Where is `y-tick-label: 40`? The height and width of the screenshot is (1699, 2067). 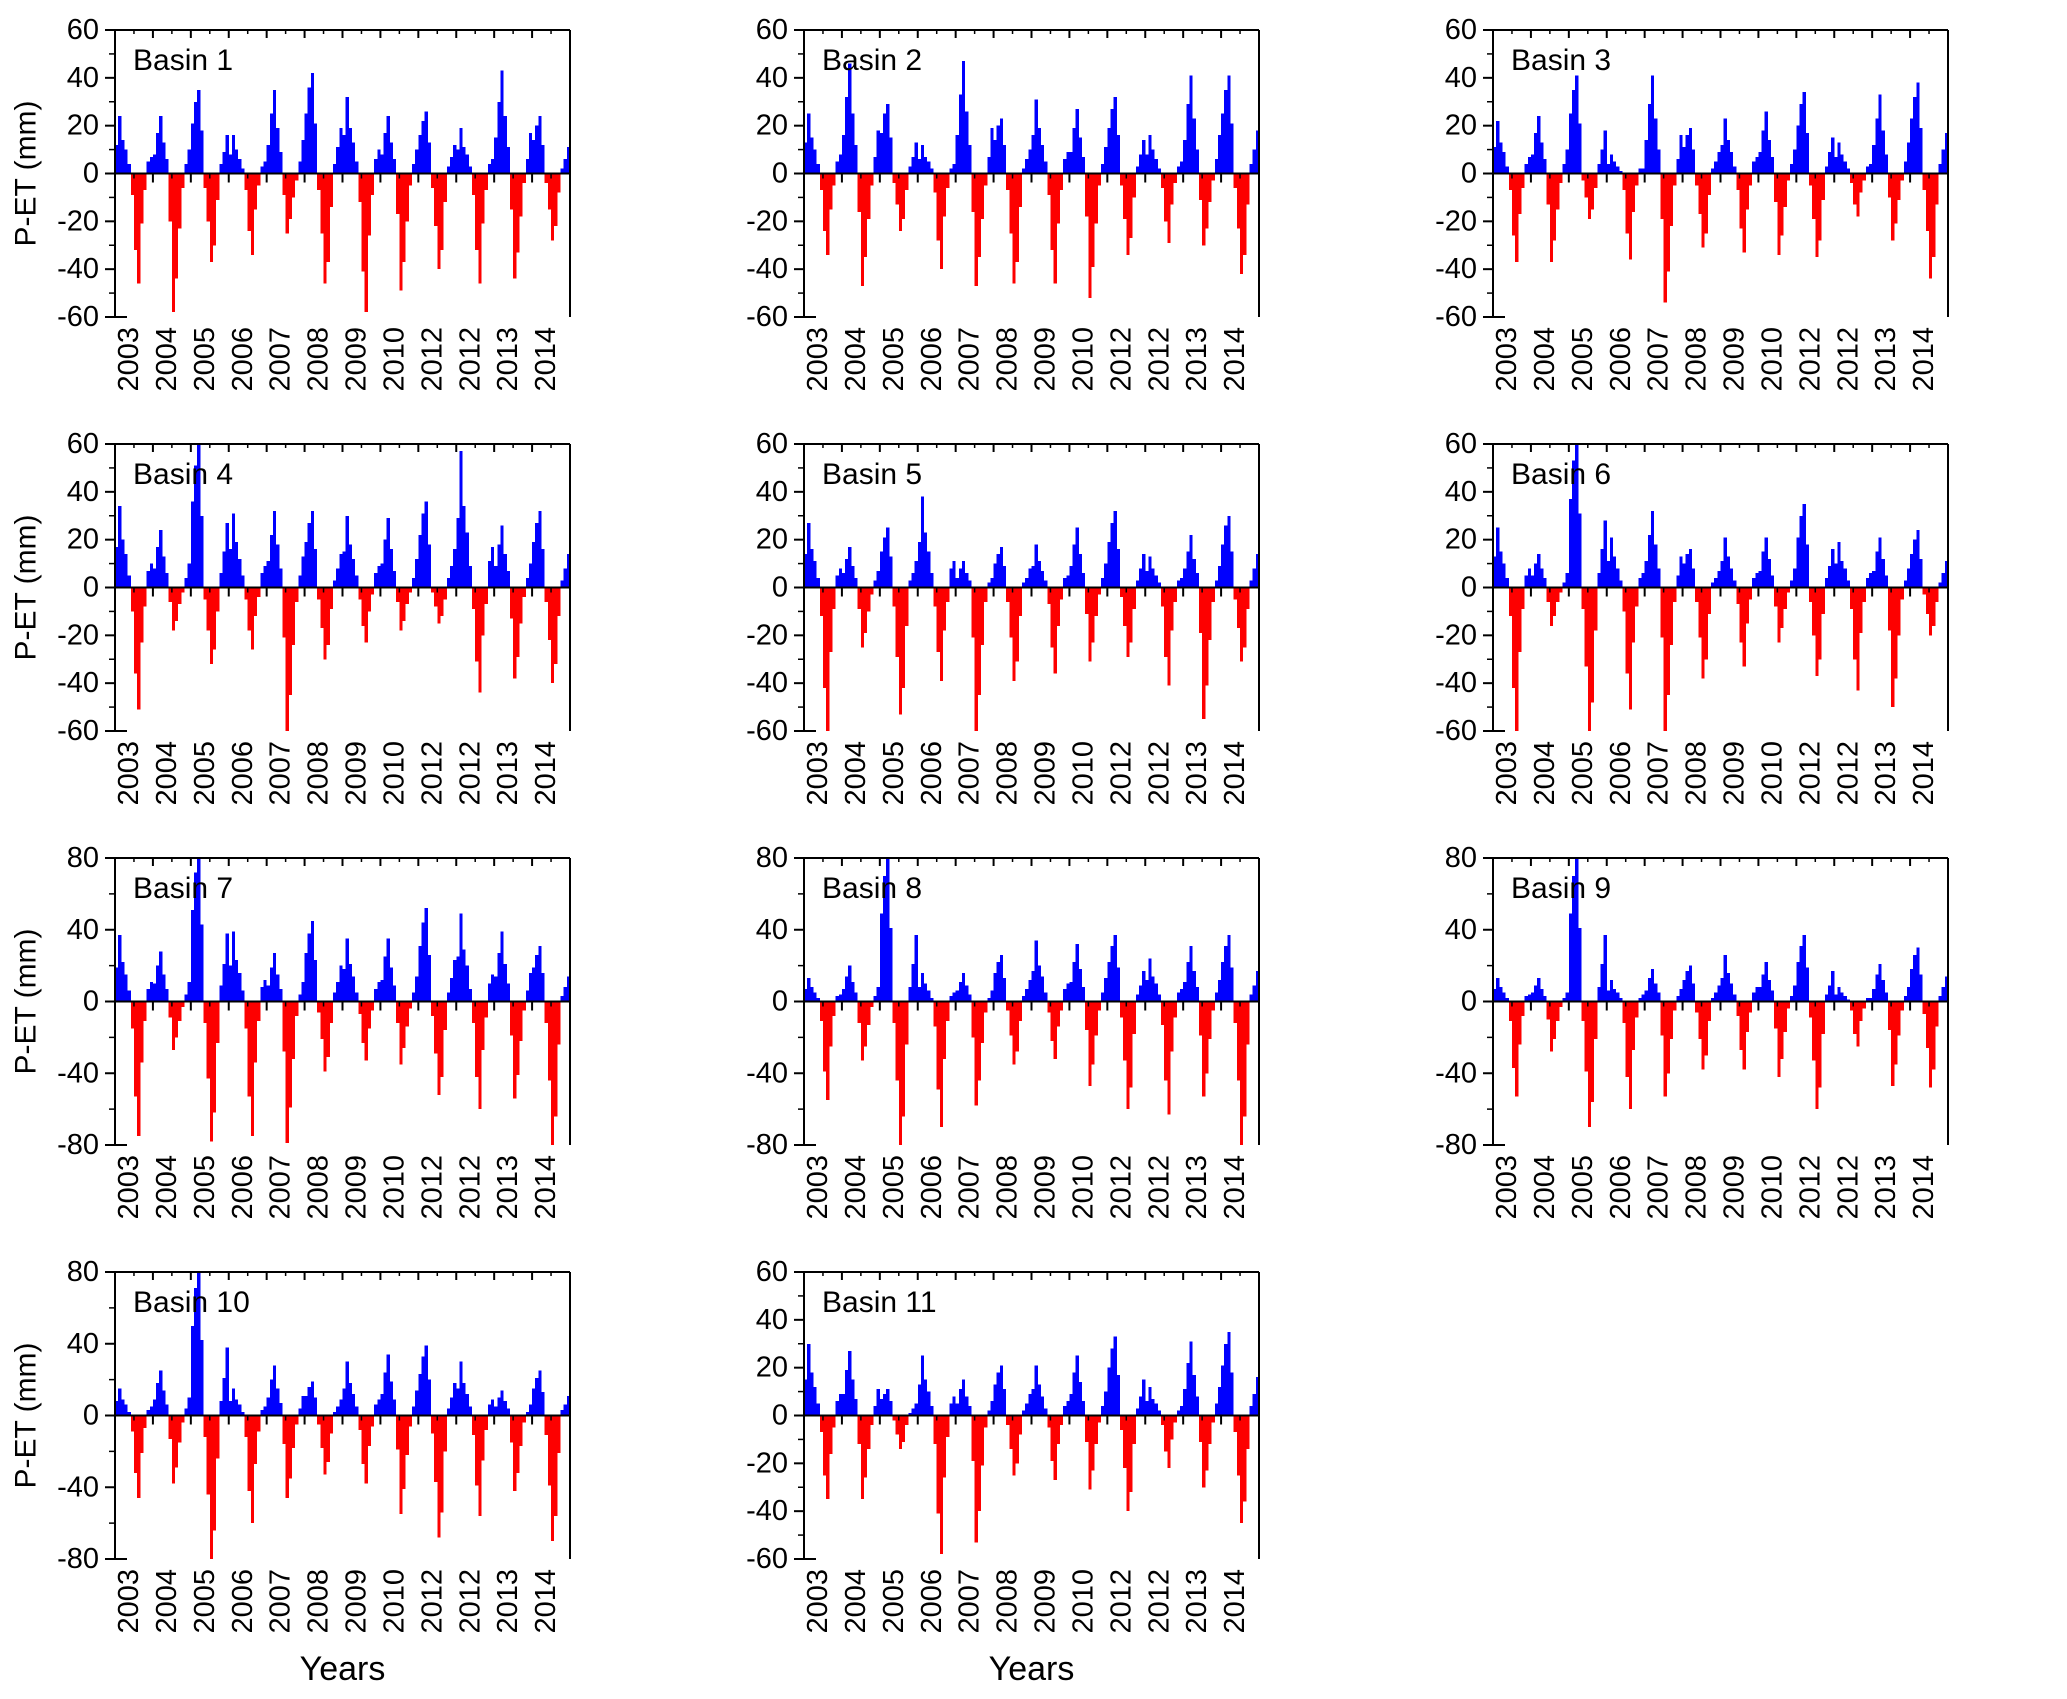
y-tick-label: 40 is located at coordinates (772, 1320).